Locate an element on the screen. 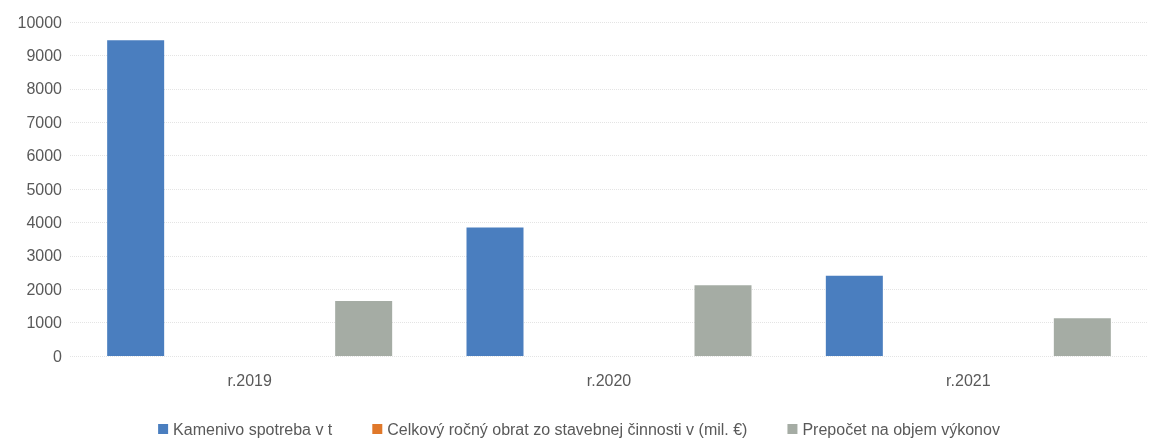 The height and width of the screenshot is (446, 1158). y-tick-label: 8000 is located at coordinates (44, 89).